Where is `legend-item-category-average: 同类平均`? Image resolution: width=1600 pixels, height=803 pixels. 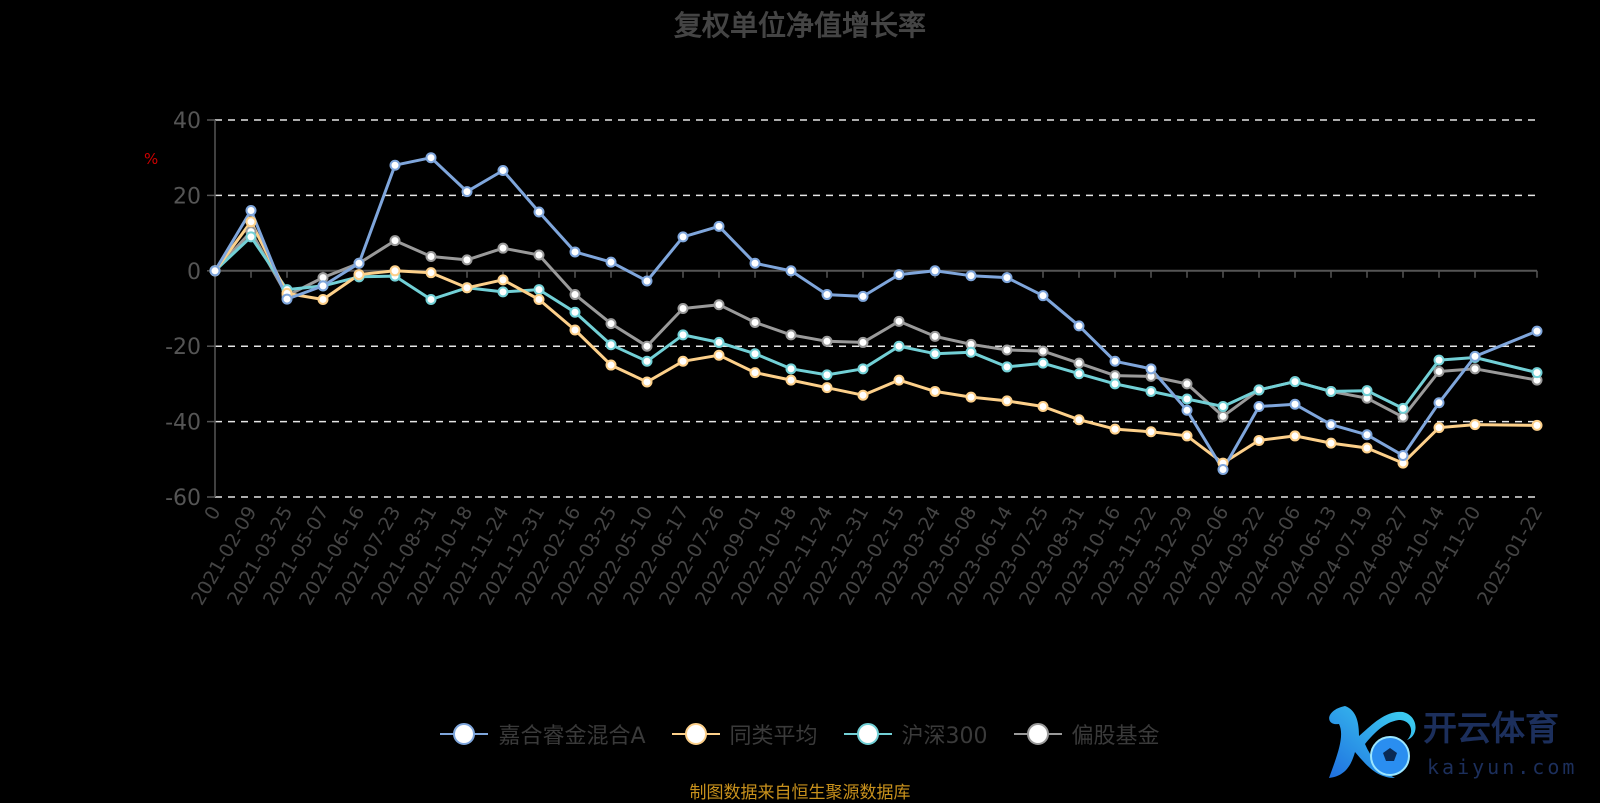 legend-item-category-average: 同类平均 is located at coordinates (744, 734).